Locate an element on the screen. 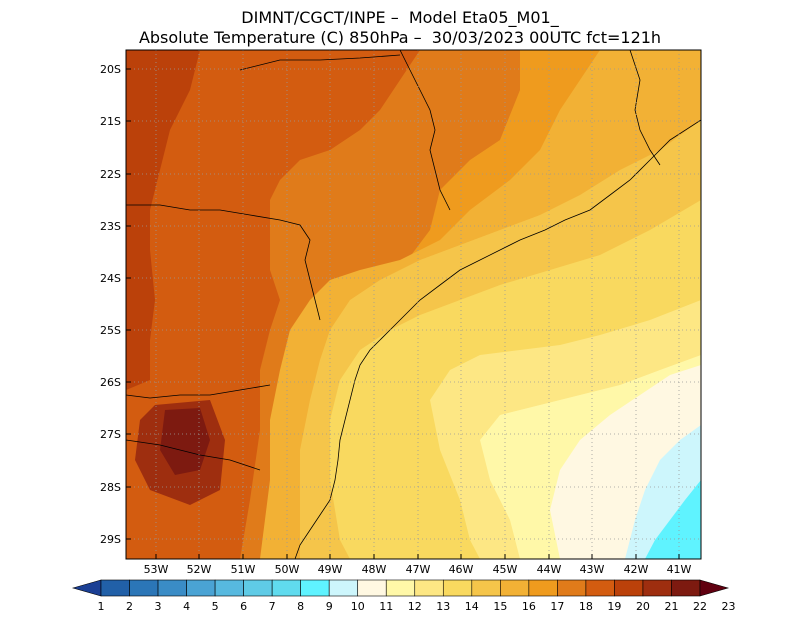 This screenshot has height=618, width=800. colorbar-label: 8 is located at coordinates (300, 606).